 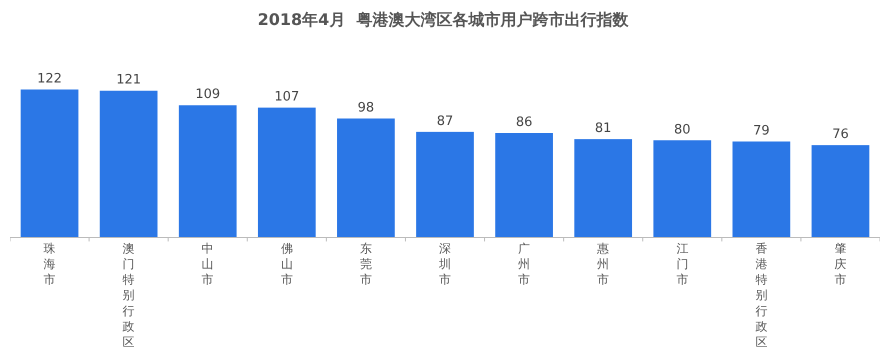 I want to click on data-label: 121, so click(x=129, y=80).